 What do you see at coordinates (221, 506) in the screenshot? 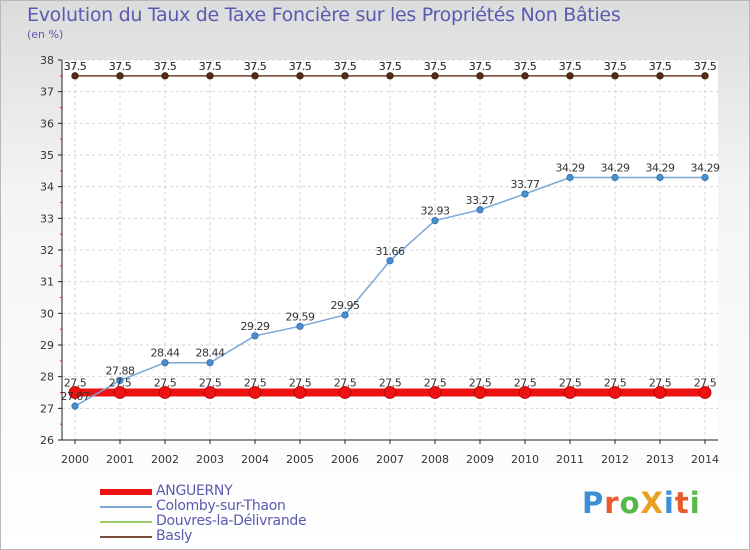
I see `legend-label-colomby: Colomby-sur-Thaon` at bounding box center [221, 506].